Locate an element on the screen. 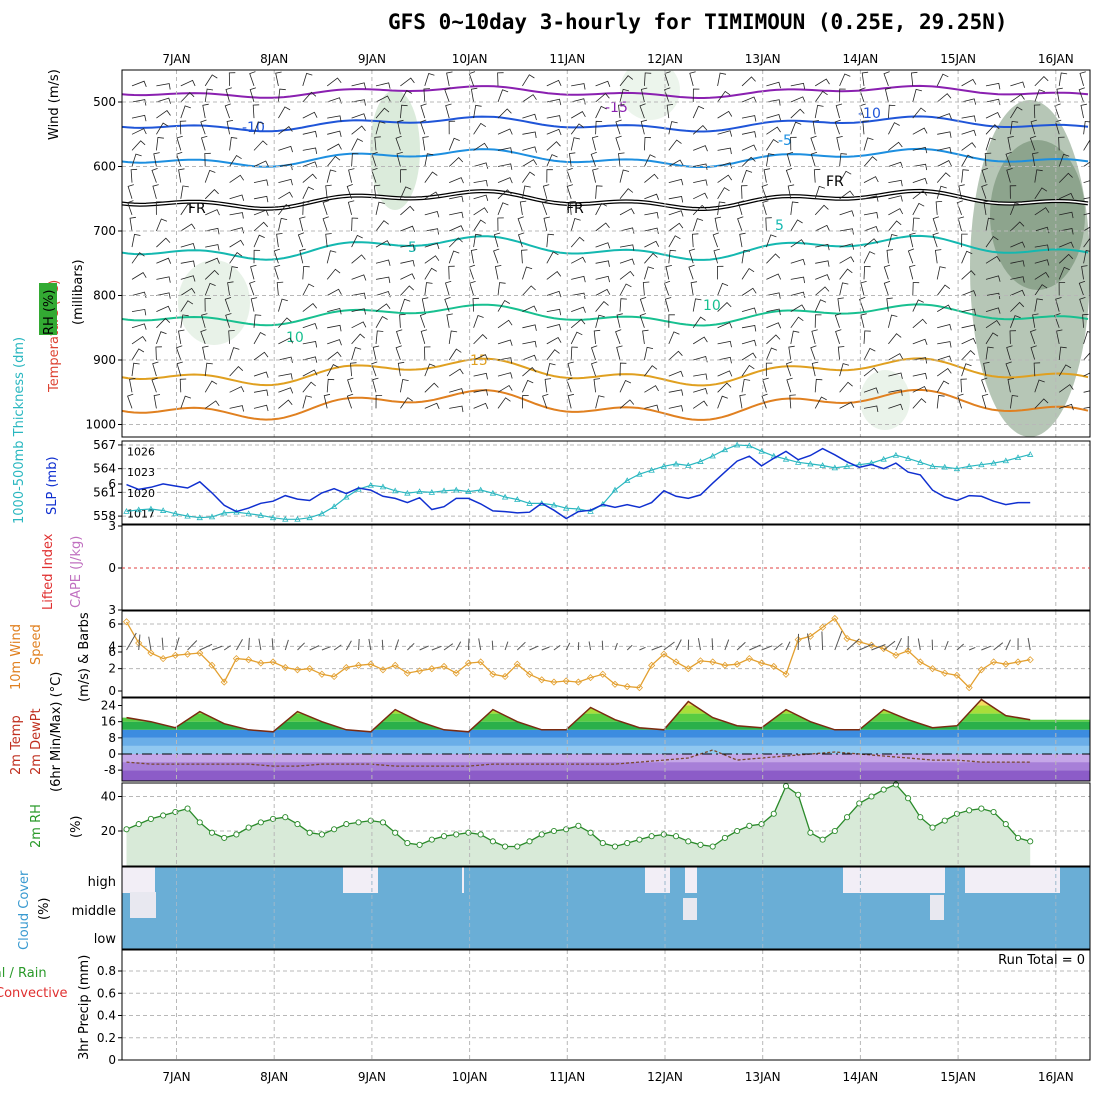  temp-contour-label: -15 is located at coordinates (616, 108).